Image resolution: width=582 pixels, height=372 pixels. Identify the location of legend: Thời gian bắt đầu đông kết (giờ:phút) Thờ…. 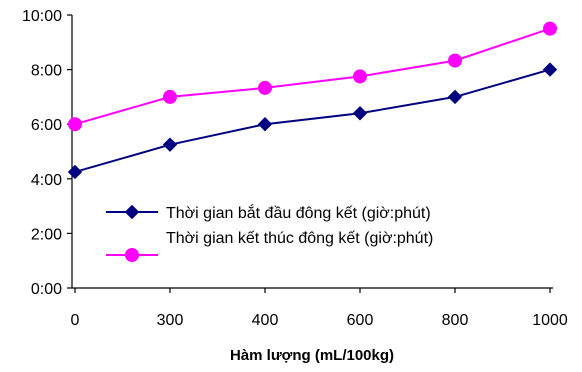
(269, 232).